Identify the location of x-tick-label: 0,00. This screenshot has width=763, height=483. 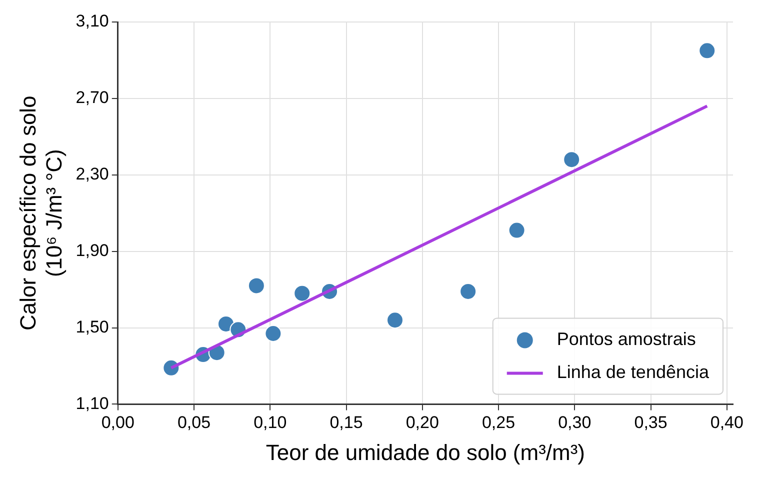
(117, 422).